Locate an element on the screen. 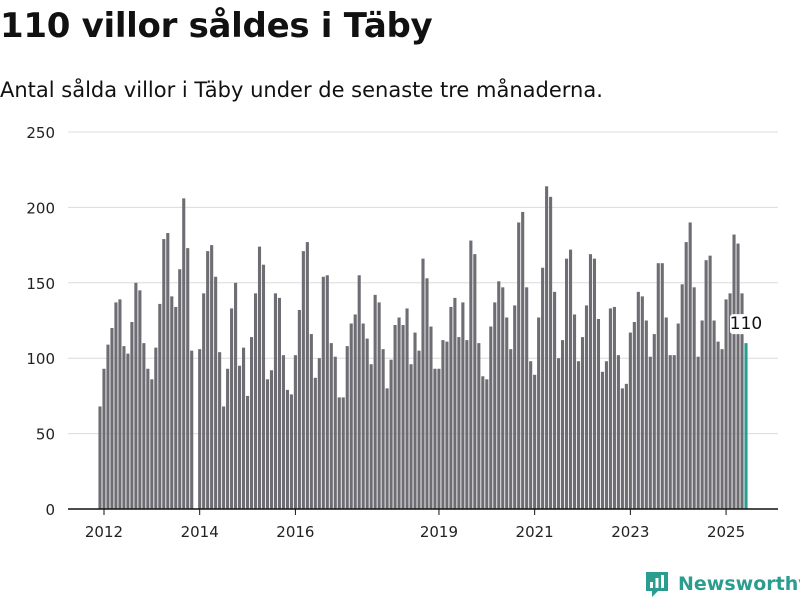 Image resolution: width=800 pixels, height=600 pixels. chart-title: 110 villor såldes i Täby is located at coordinates (216, 26).